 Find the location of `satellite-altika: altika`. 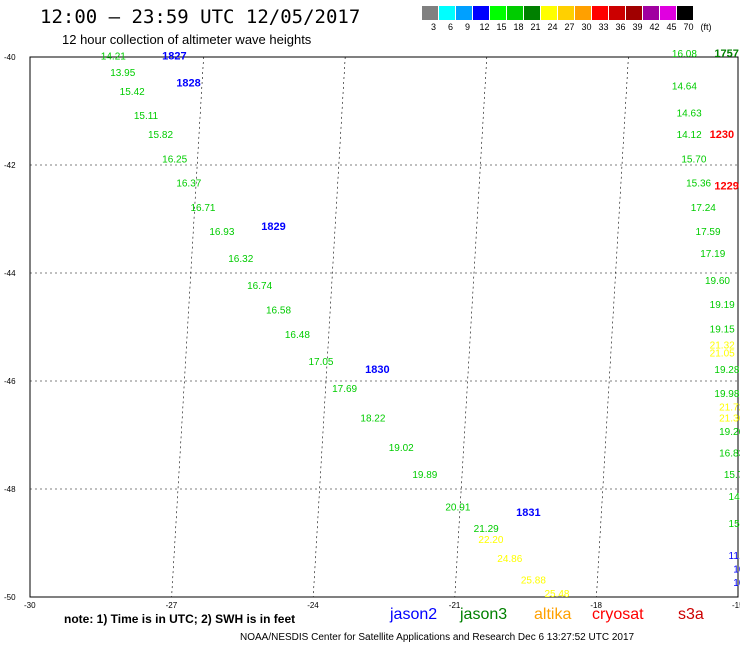

satellite-altika: altika is located at coordinates (553, 614).